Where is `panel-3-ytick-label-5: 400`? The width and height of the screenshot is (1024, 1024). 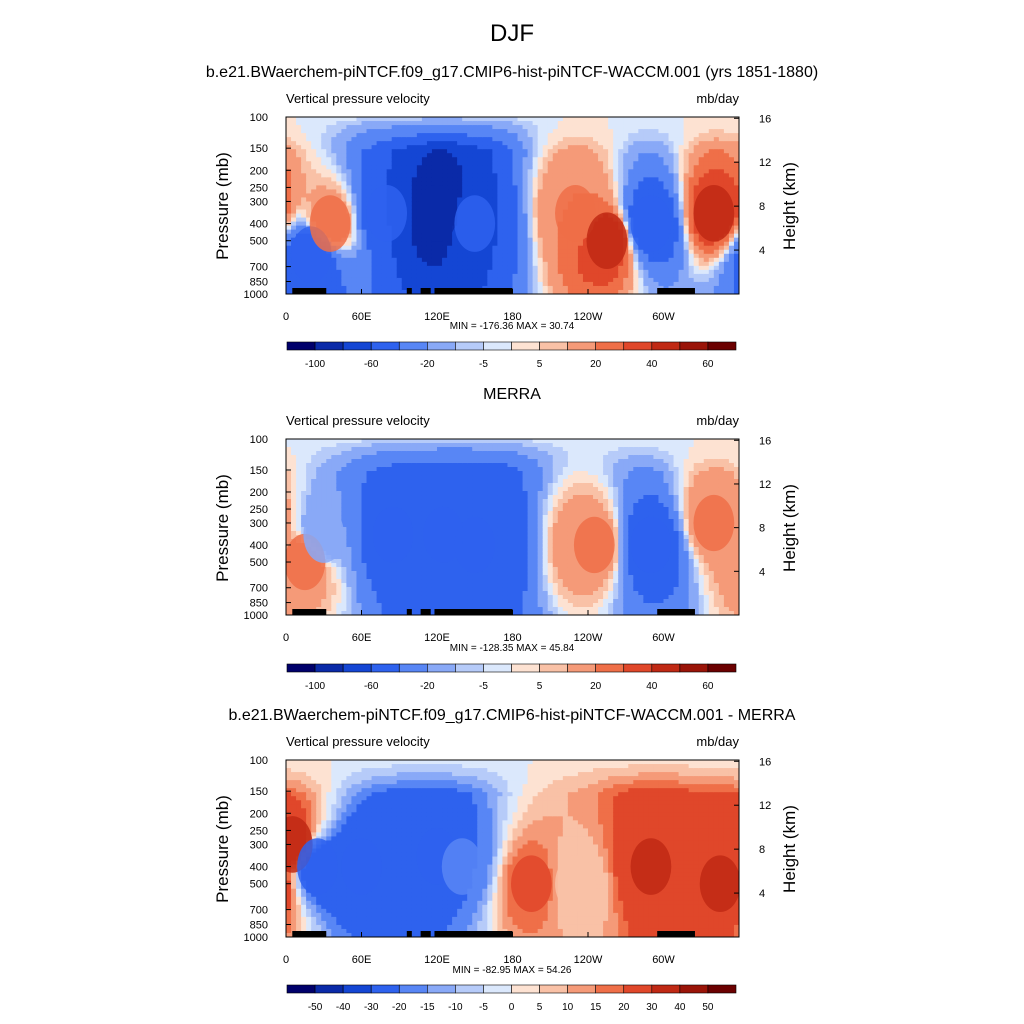 panel-3-ytick-label-5: 400 is located at coordinates (259, 868).